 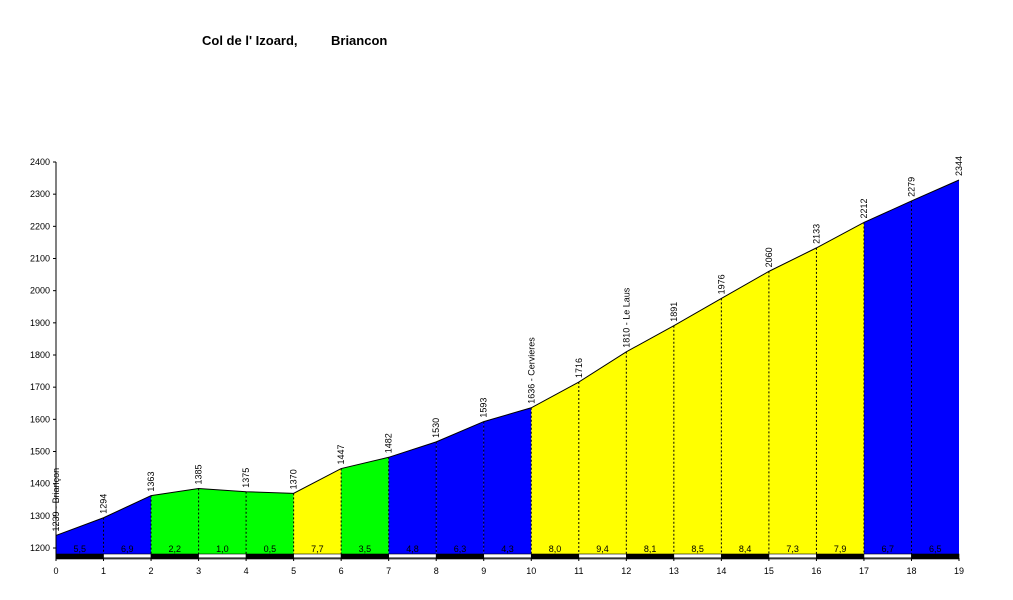 What do you see at coordinates (721, 284) in the screenshot?
I see `elevation-label: 1976` at bounding box center [721, 284].